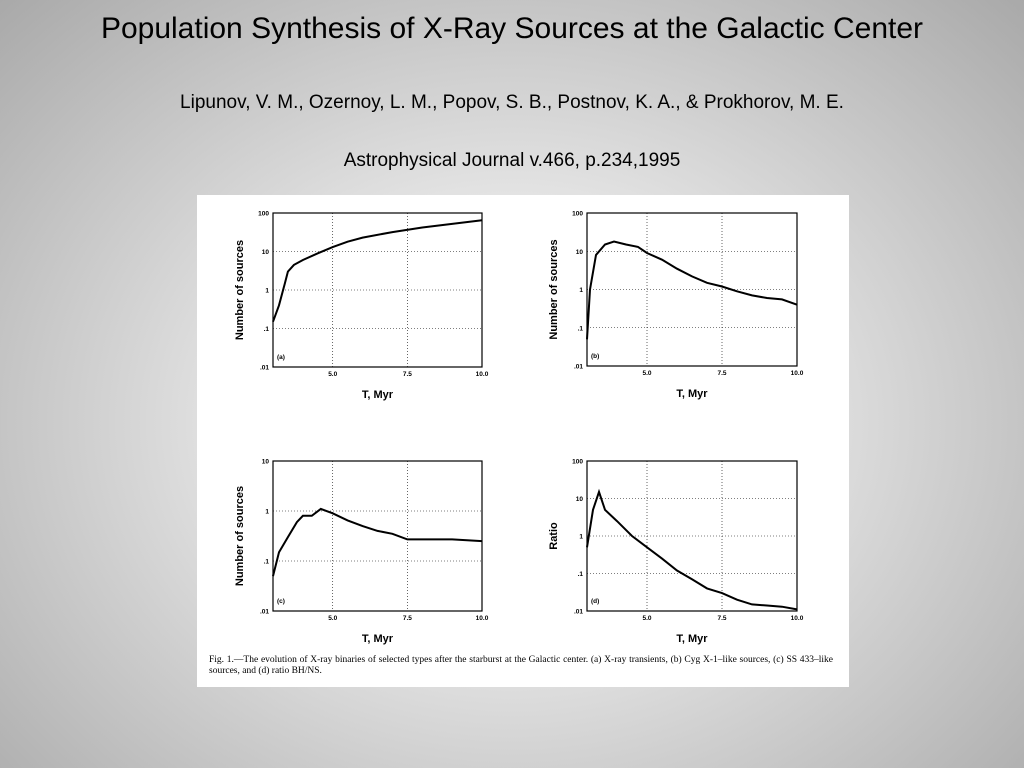 The width and height of the screenshot is (1024, 768). I want to click on y-axis-label: Ratio, so click(554, 536).